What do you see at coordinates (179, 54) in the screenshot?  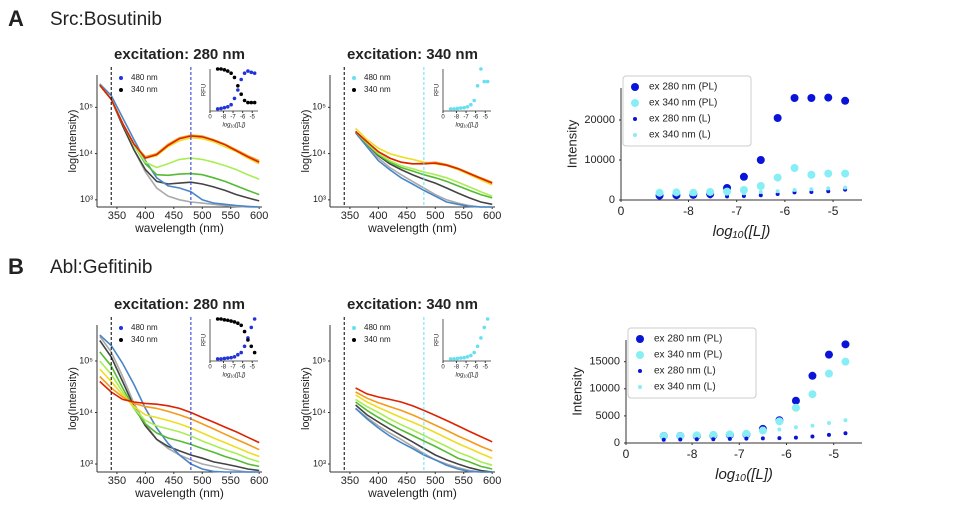 I see `chart-title: excitation: 280 nm` at bounding box center [179, 54].